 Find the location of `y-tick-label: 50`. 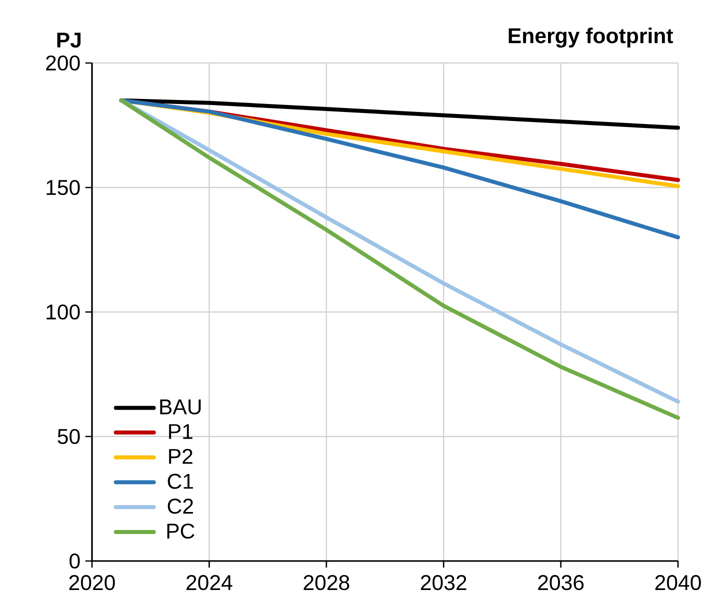

y-tick-label: 50 is located at coordinates (69, 436).